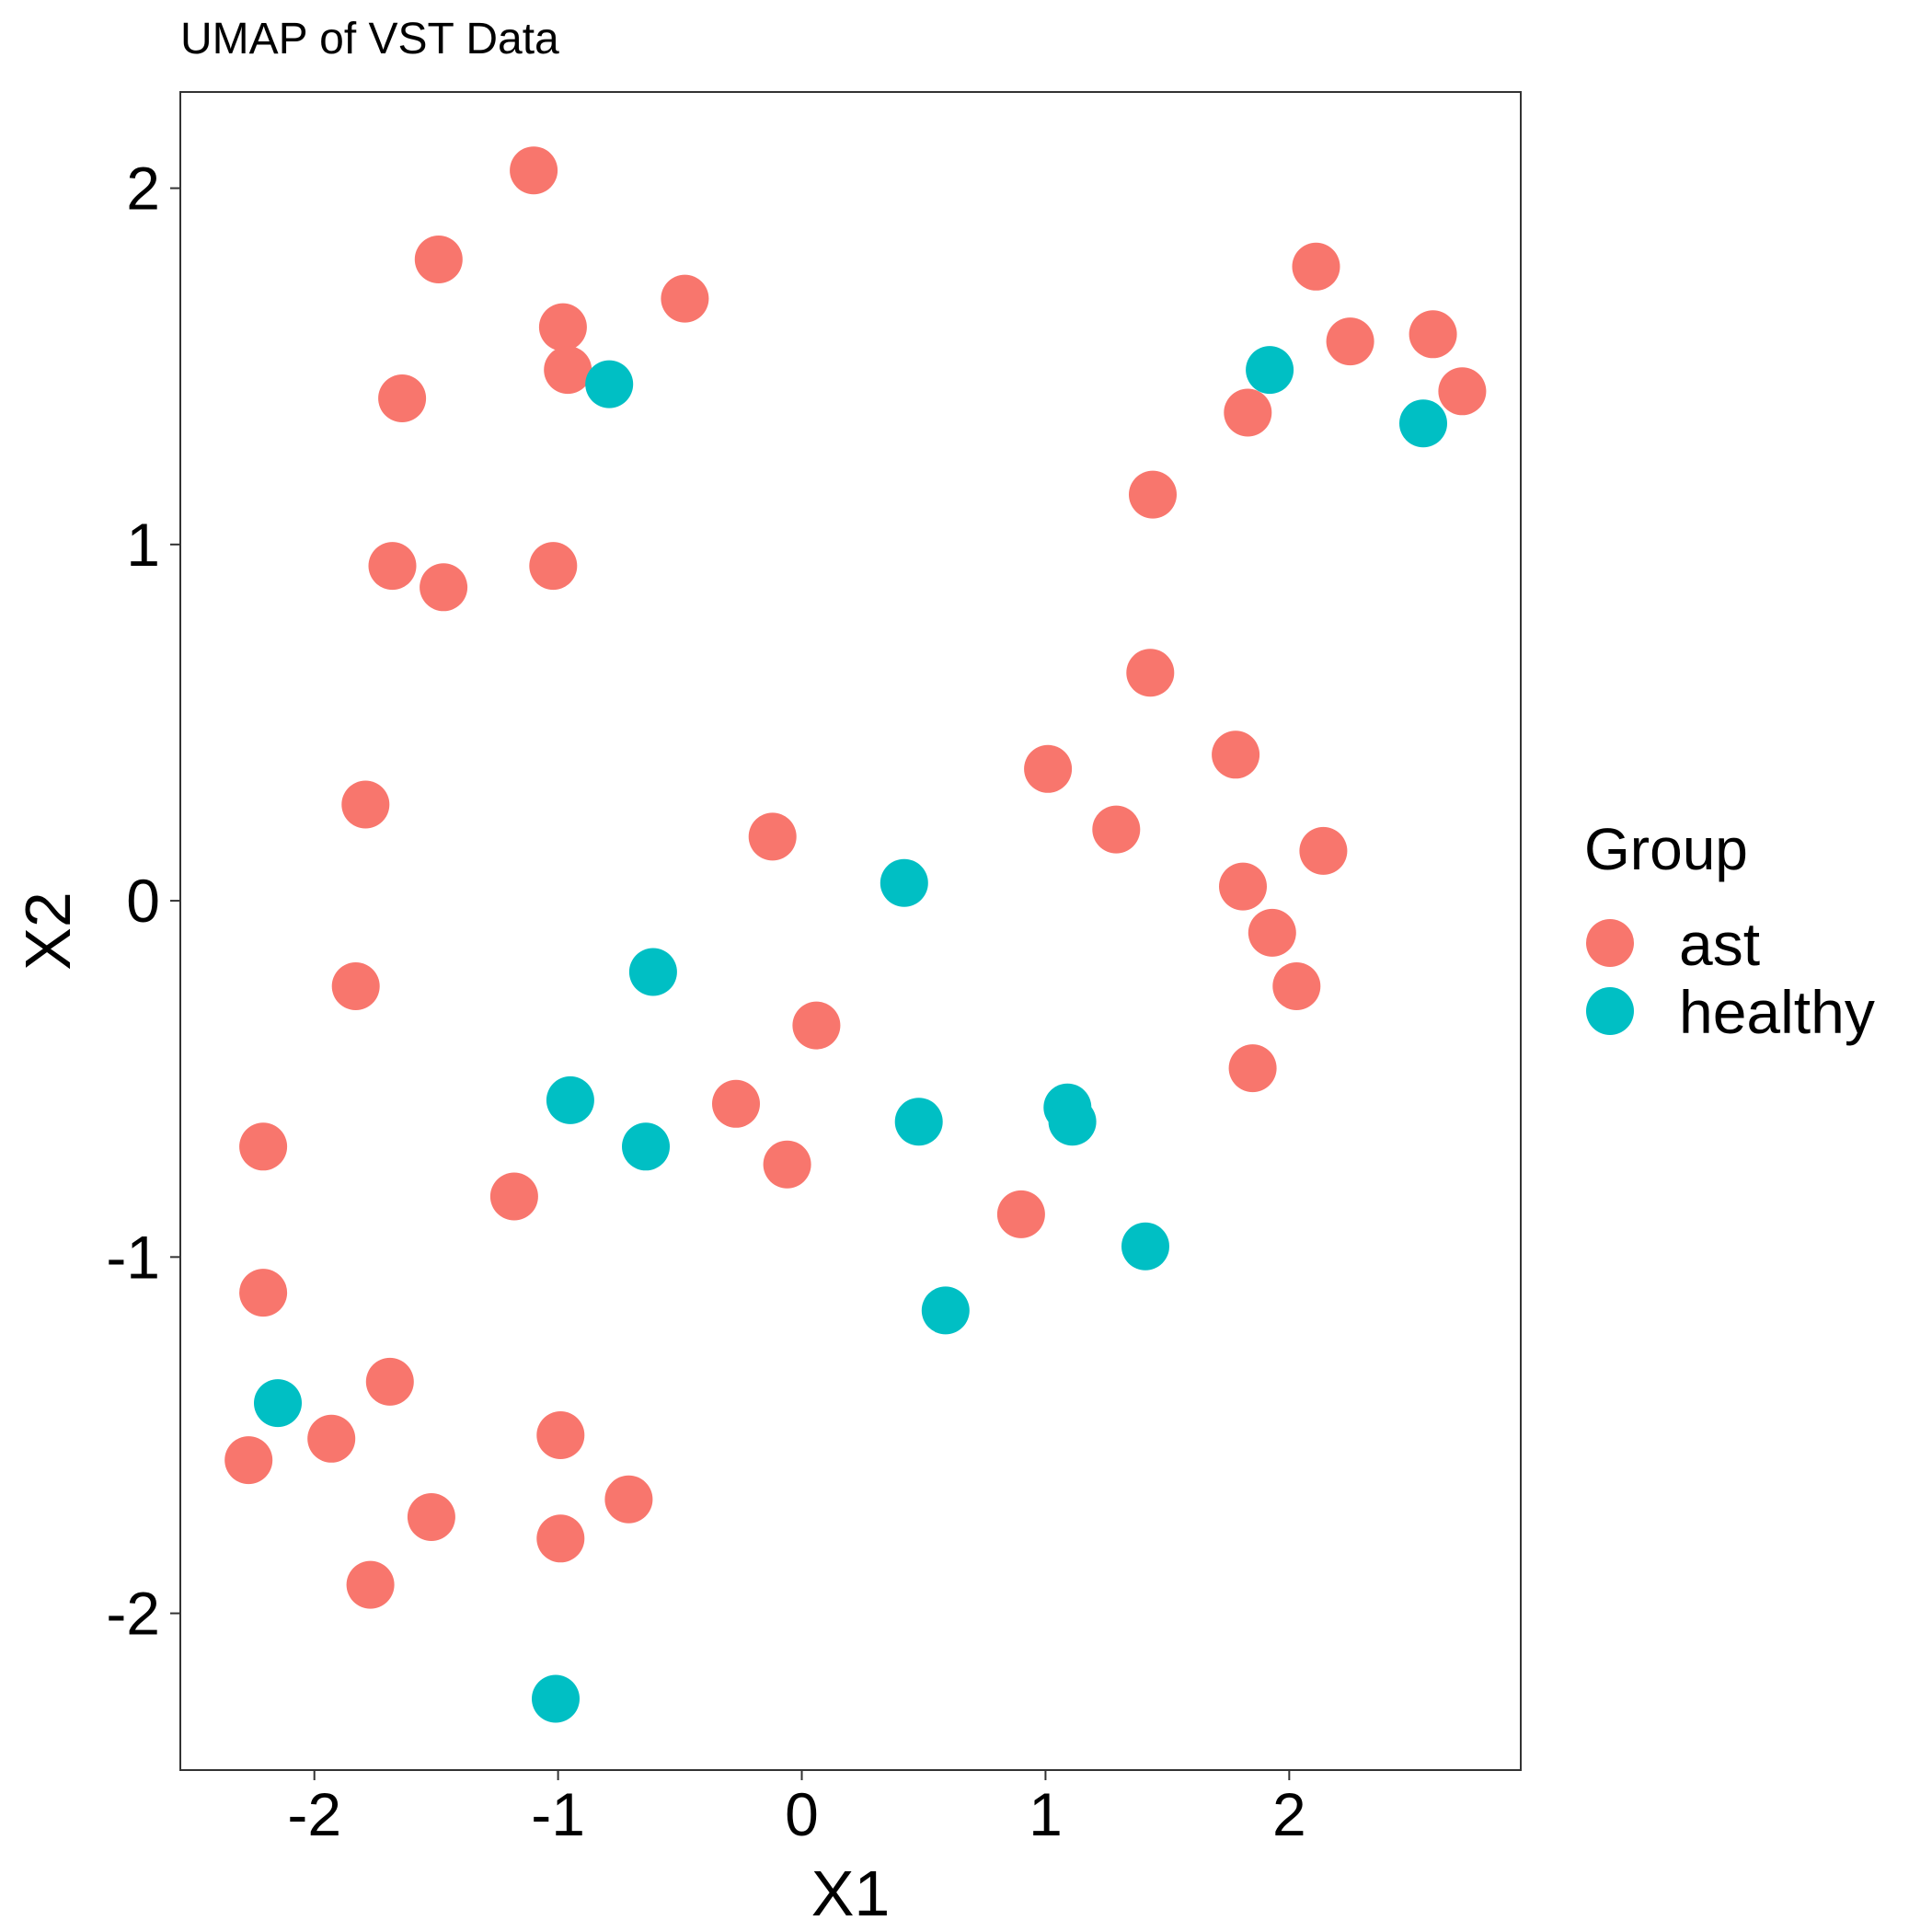 This screenshot has height=1932, width=1932. I want to click on y-tick-label-2: 0, so click(143, 901).